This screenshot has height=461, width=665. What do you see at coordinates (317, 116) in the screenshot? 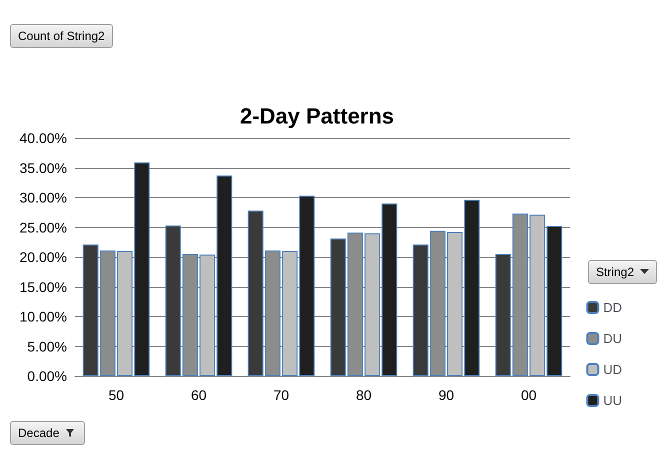
I see `chart-title: 2-Day Patterns` at bounding box center [317, 116].